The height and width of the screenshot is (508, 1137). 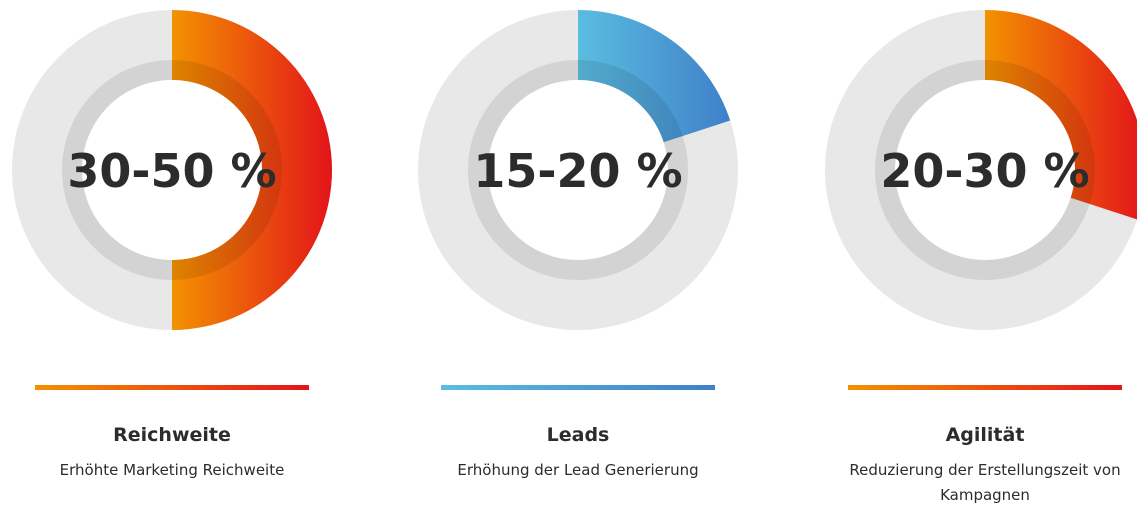 I want to click on value-text: 15-20 %, so click(x=577, y=171).